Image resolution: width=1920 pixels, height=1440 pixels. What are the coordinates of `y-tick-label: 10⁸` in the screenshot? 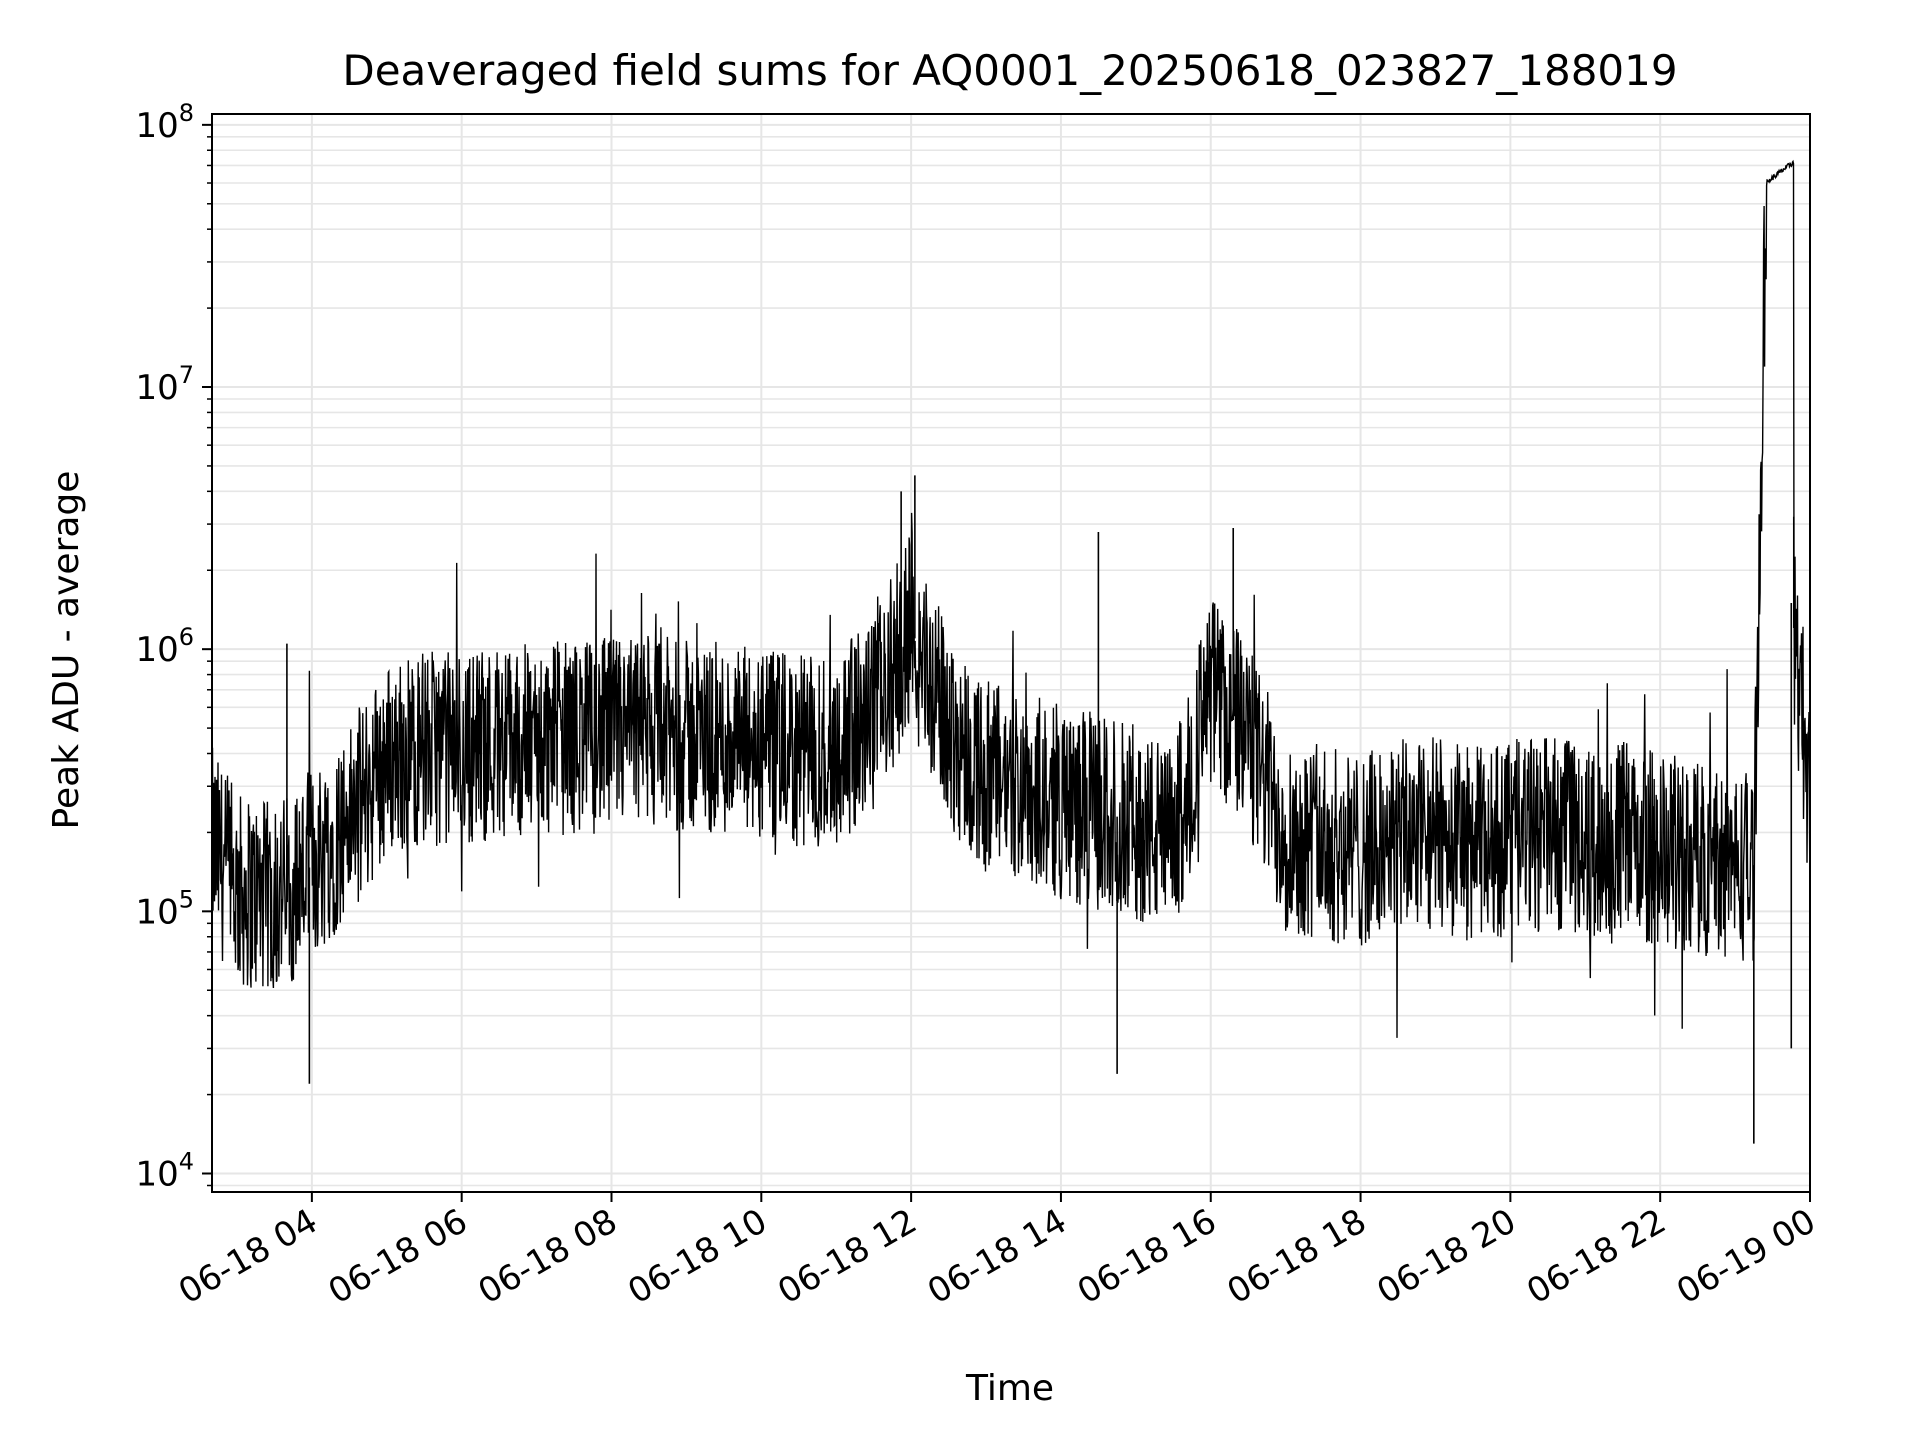 It's located at (164, 122).